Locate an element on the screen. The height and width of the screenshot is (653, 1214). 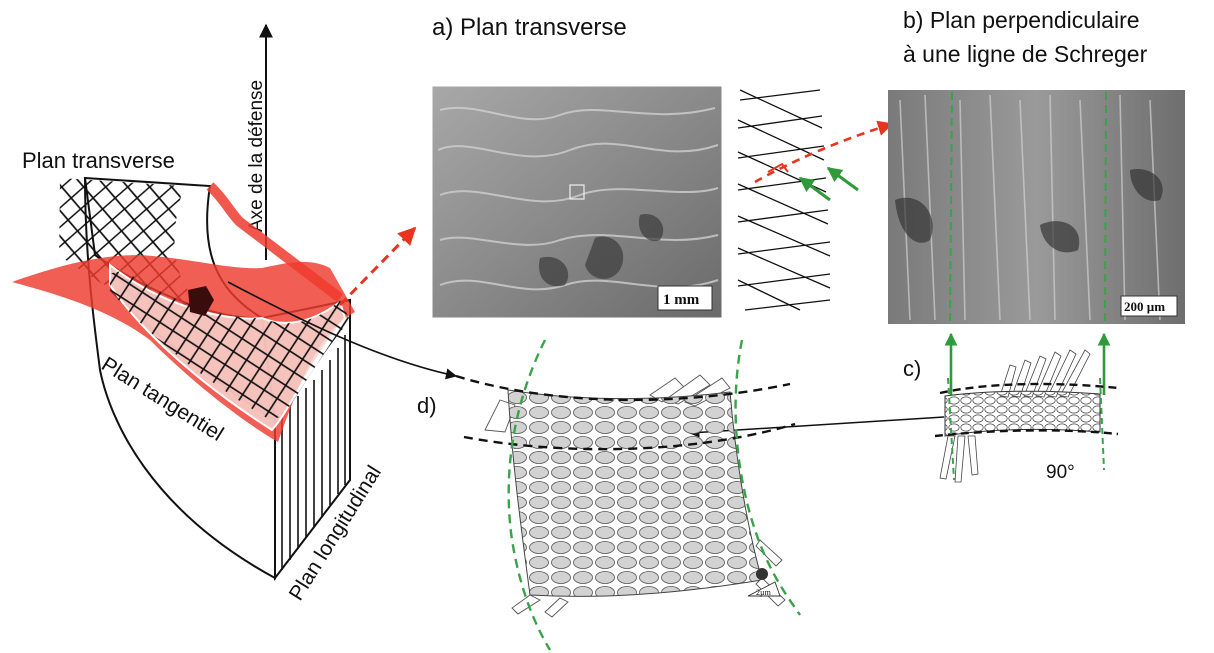
panel-d-green-left is located at coordinates (529, 495).